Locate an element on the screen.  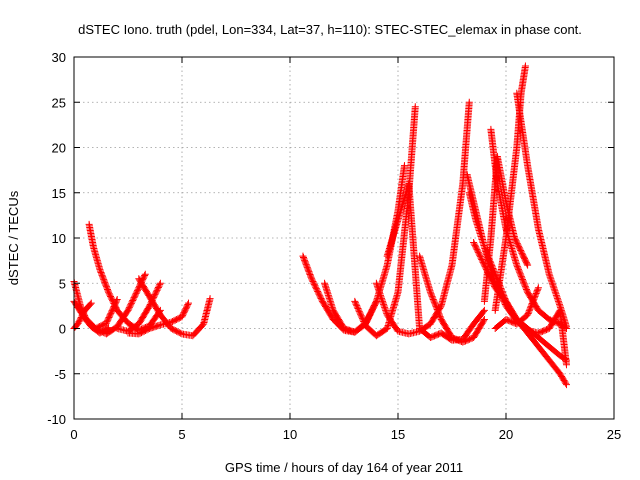
x-tick-label: 25 is located at coordinates (614, 434).